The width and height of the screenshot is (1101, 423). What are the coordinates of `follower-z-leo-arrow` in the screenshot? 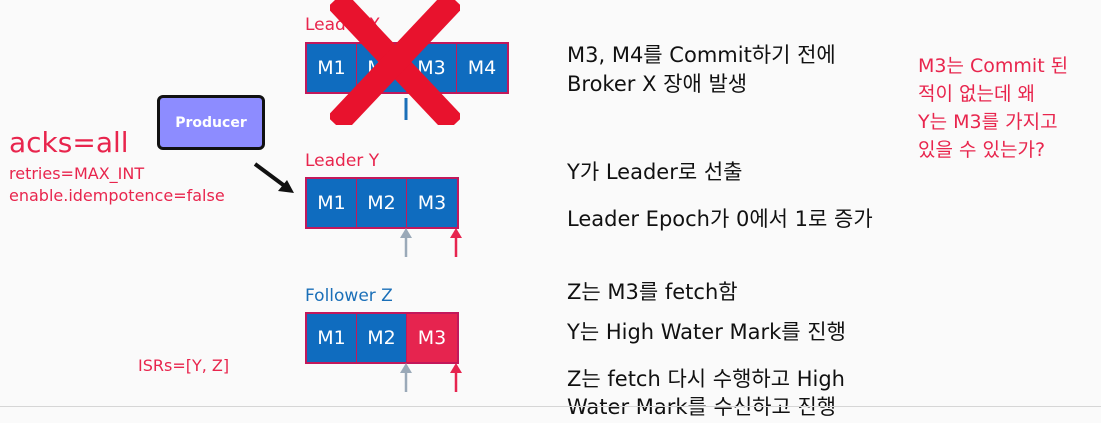 It's located at (456, 377).